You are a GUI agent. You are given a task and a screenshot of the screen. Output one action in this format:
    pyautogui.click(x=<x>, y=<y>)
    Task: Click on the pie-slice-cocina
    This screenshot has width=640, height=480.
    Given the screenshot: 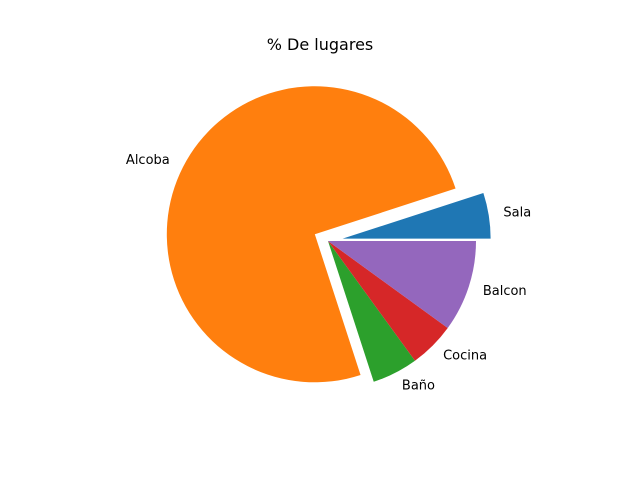 What is the action you would take?
    pyautogui.click(x=388, y=301)
    